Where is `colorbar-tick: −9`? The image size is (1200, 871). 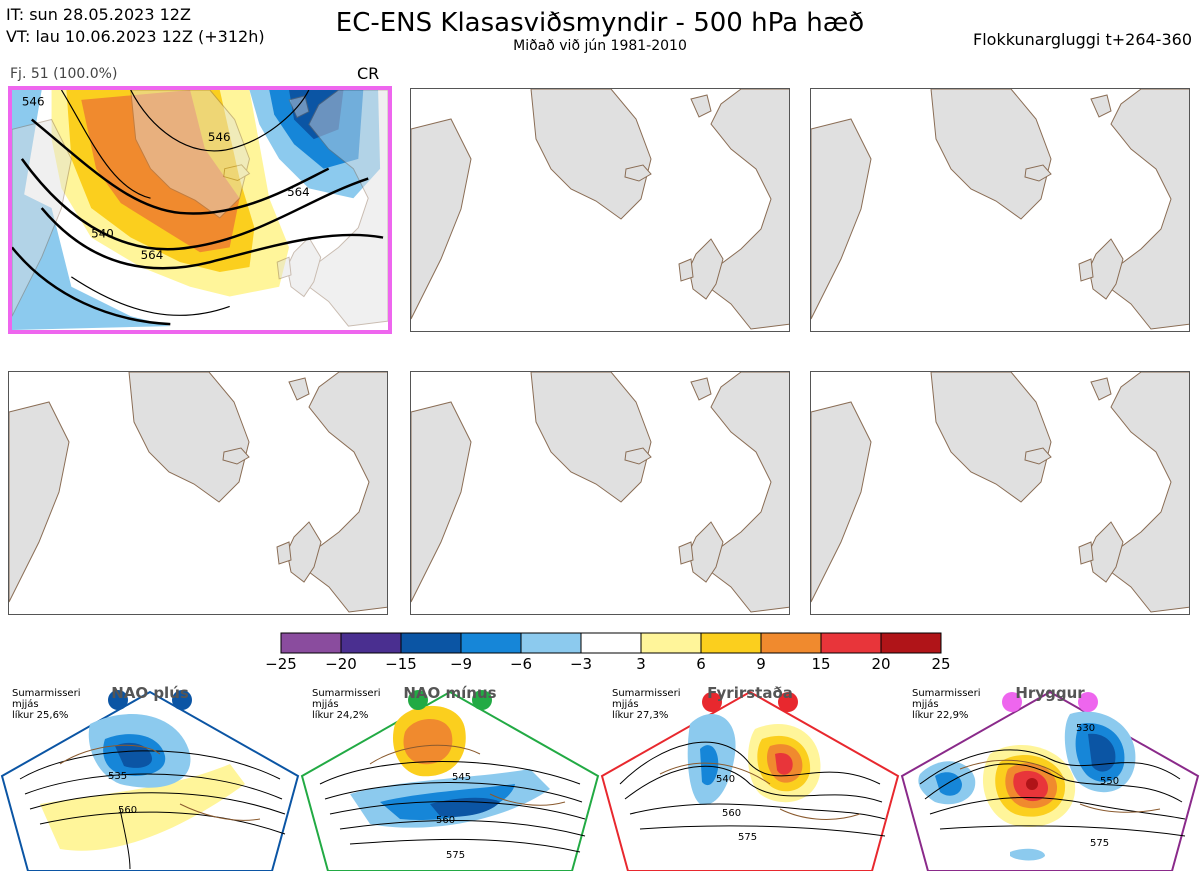 colorbar-tick: −9 is located at coordinates (461, 664).